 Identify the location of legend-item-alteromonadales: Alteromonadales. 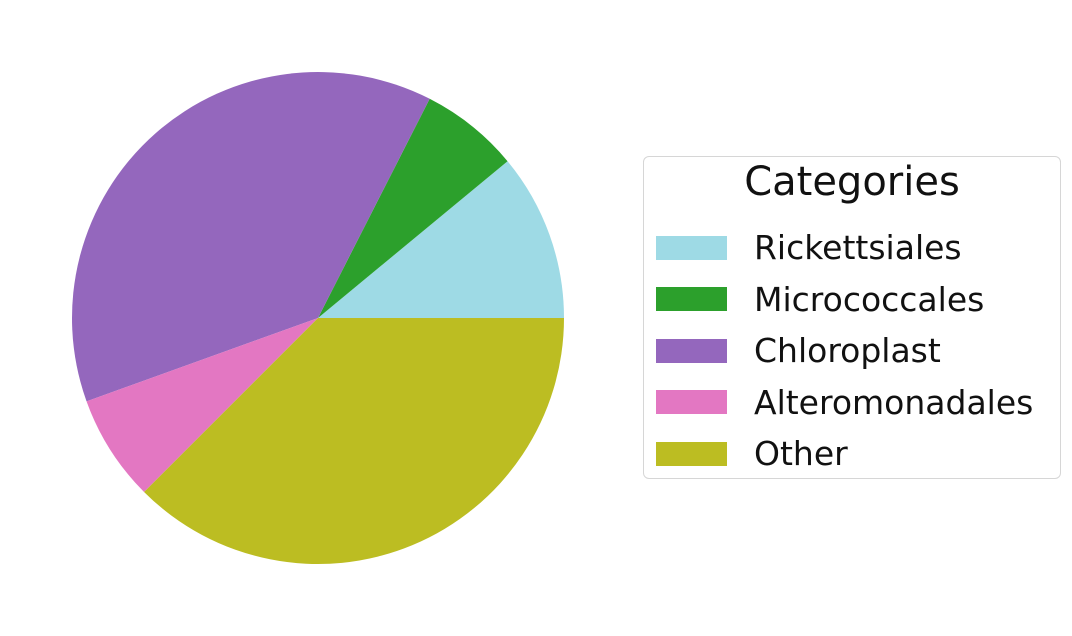
(844, 403).